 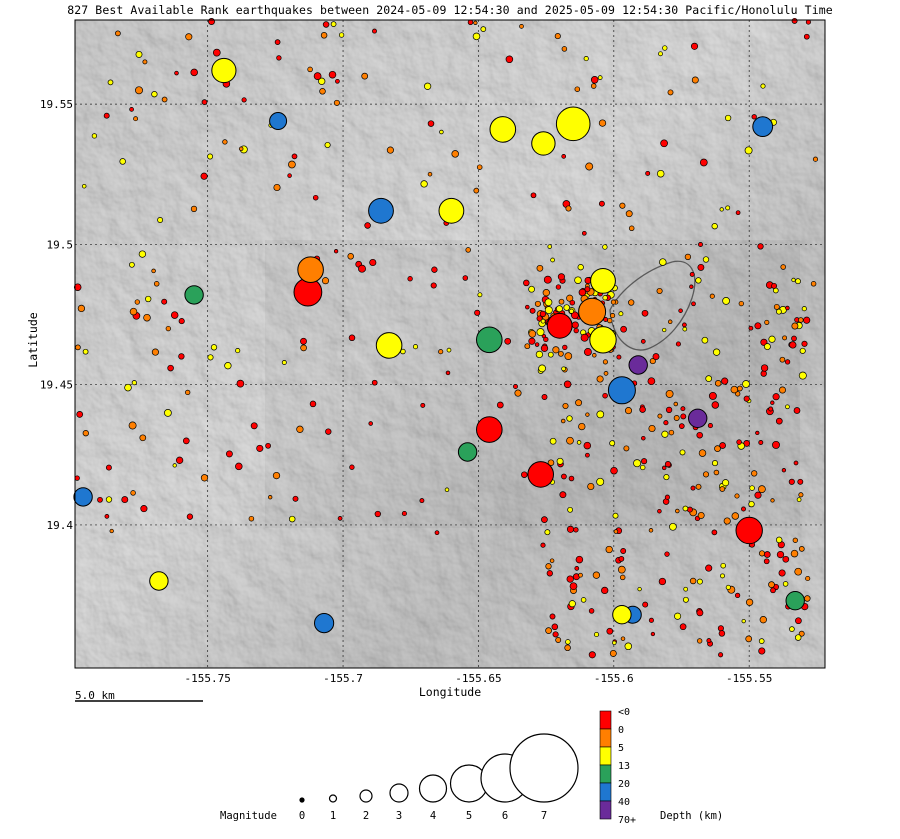 I want to click on caldera-outline, so click(x=652, y=305).